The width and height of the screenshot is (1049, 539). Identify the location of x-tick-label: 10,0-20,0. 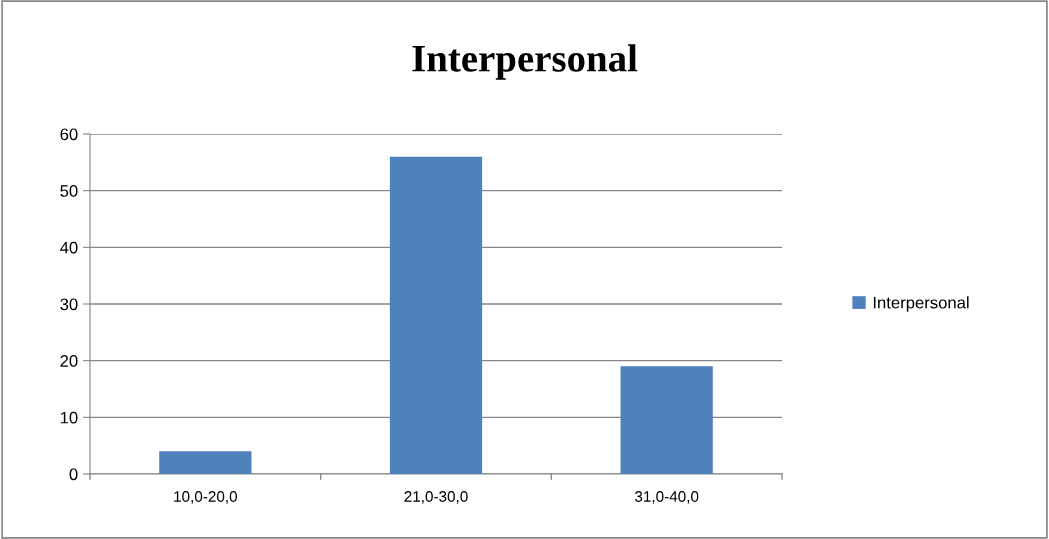
(206, 497).